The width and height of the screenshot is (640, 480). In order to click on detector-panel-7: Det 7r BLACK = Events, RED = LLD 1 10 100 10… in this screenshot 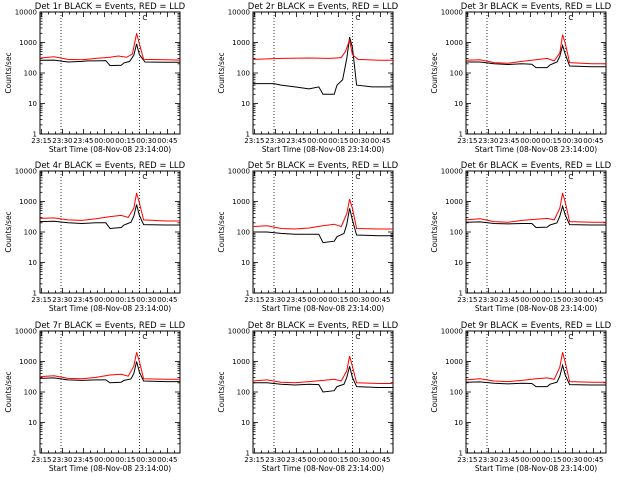, I will do `click(95, 397)`.